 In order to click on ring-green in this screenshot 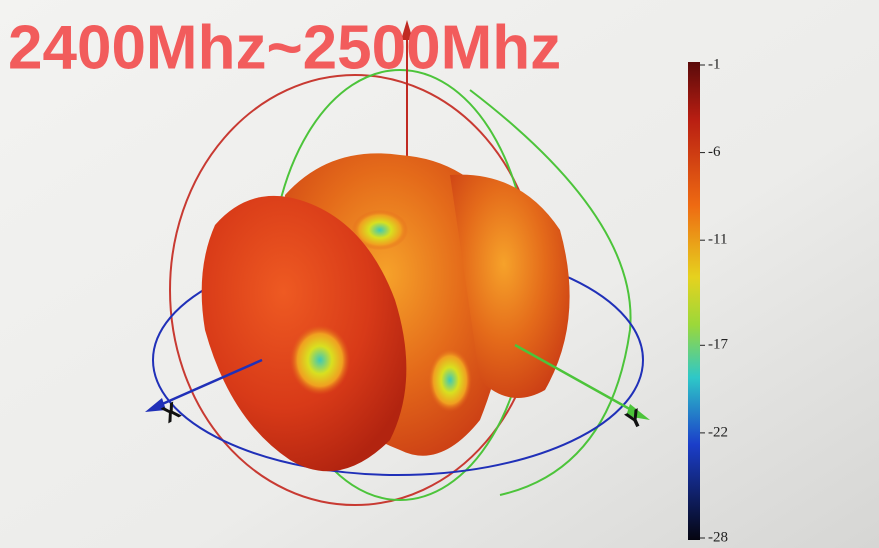, I will do `click(550, 292)`.